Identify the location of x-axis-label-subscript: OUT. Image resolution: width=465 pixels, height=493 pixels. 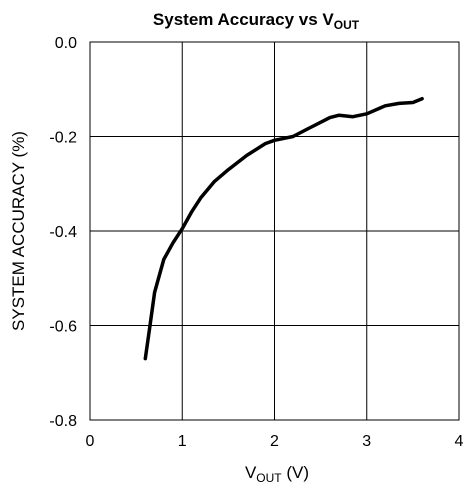
(269, 478).